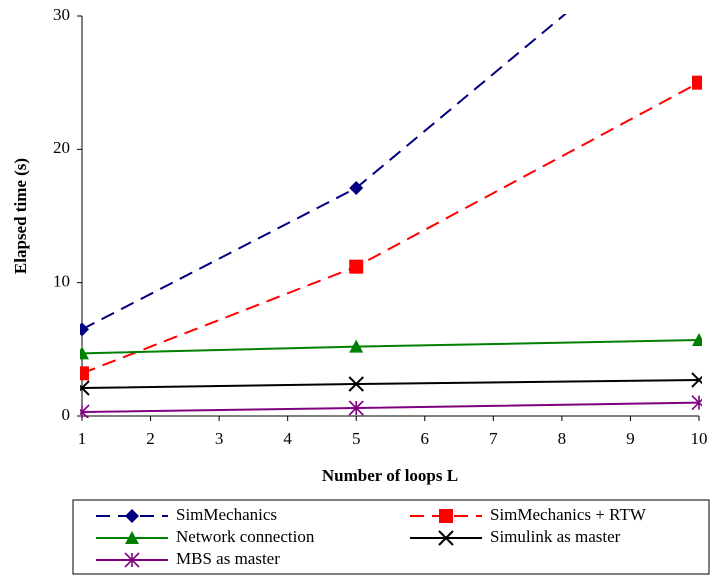 The width and height of the screenshot is (712, 575). I want to click on x-tick-label: 9, so click(630, 438).